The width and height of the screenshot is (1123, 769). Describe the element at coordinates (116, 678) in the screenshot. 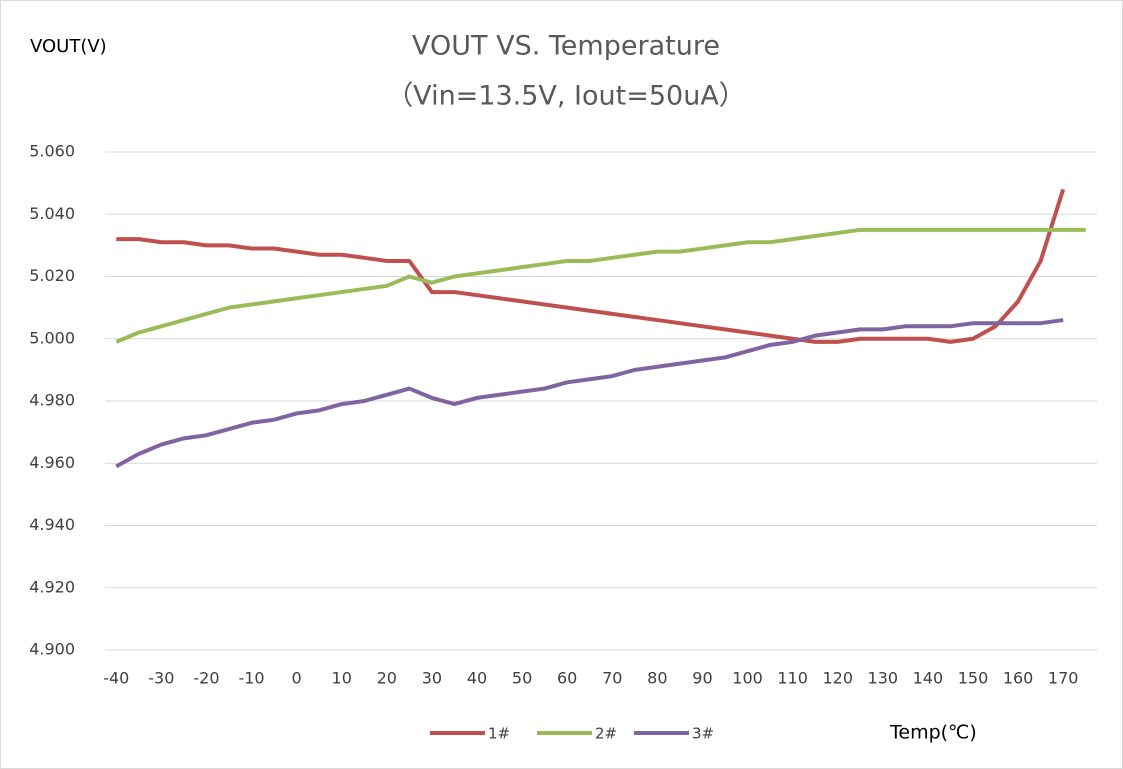

I see `x-tick-label: -40` at that location.